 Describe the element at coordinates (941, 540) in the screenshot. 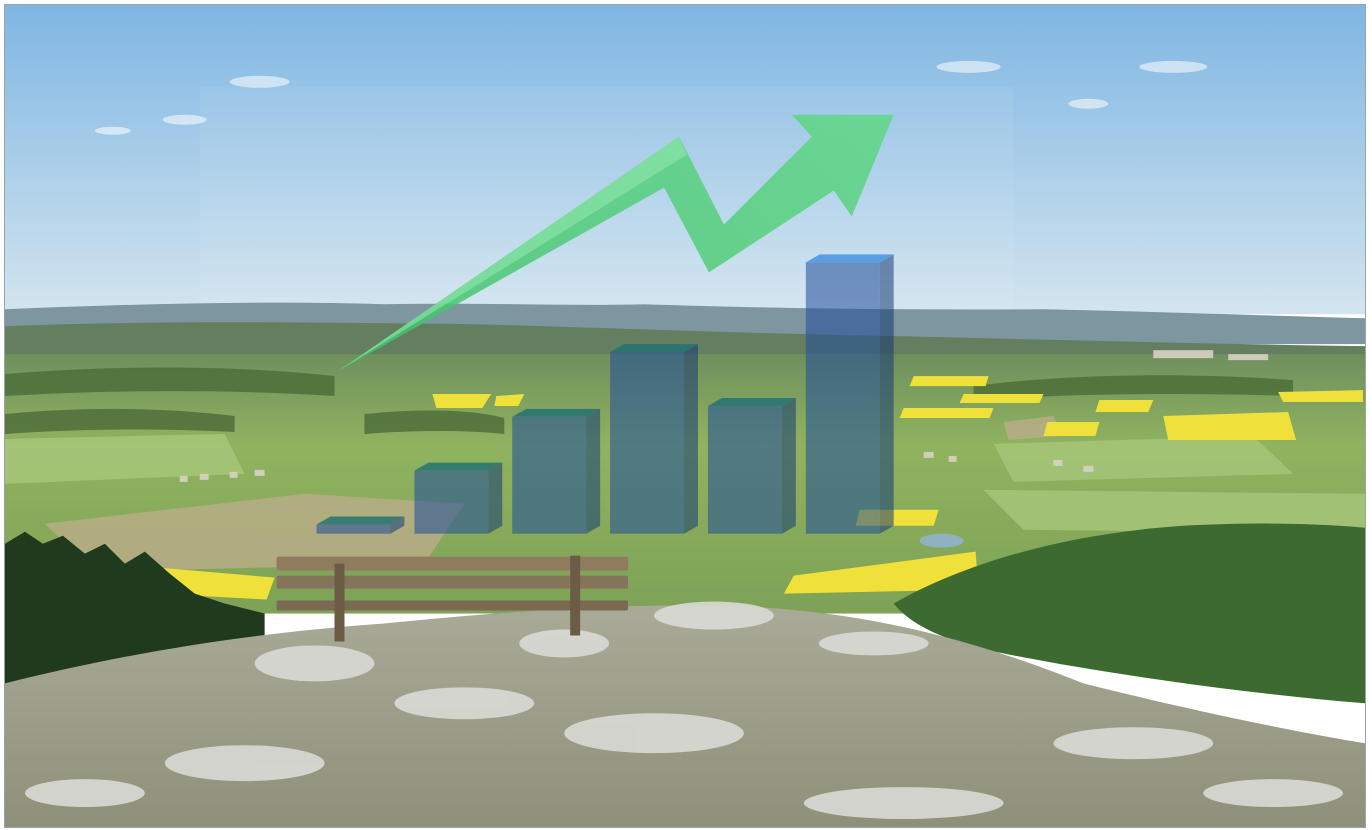

I see `pond` at that location.